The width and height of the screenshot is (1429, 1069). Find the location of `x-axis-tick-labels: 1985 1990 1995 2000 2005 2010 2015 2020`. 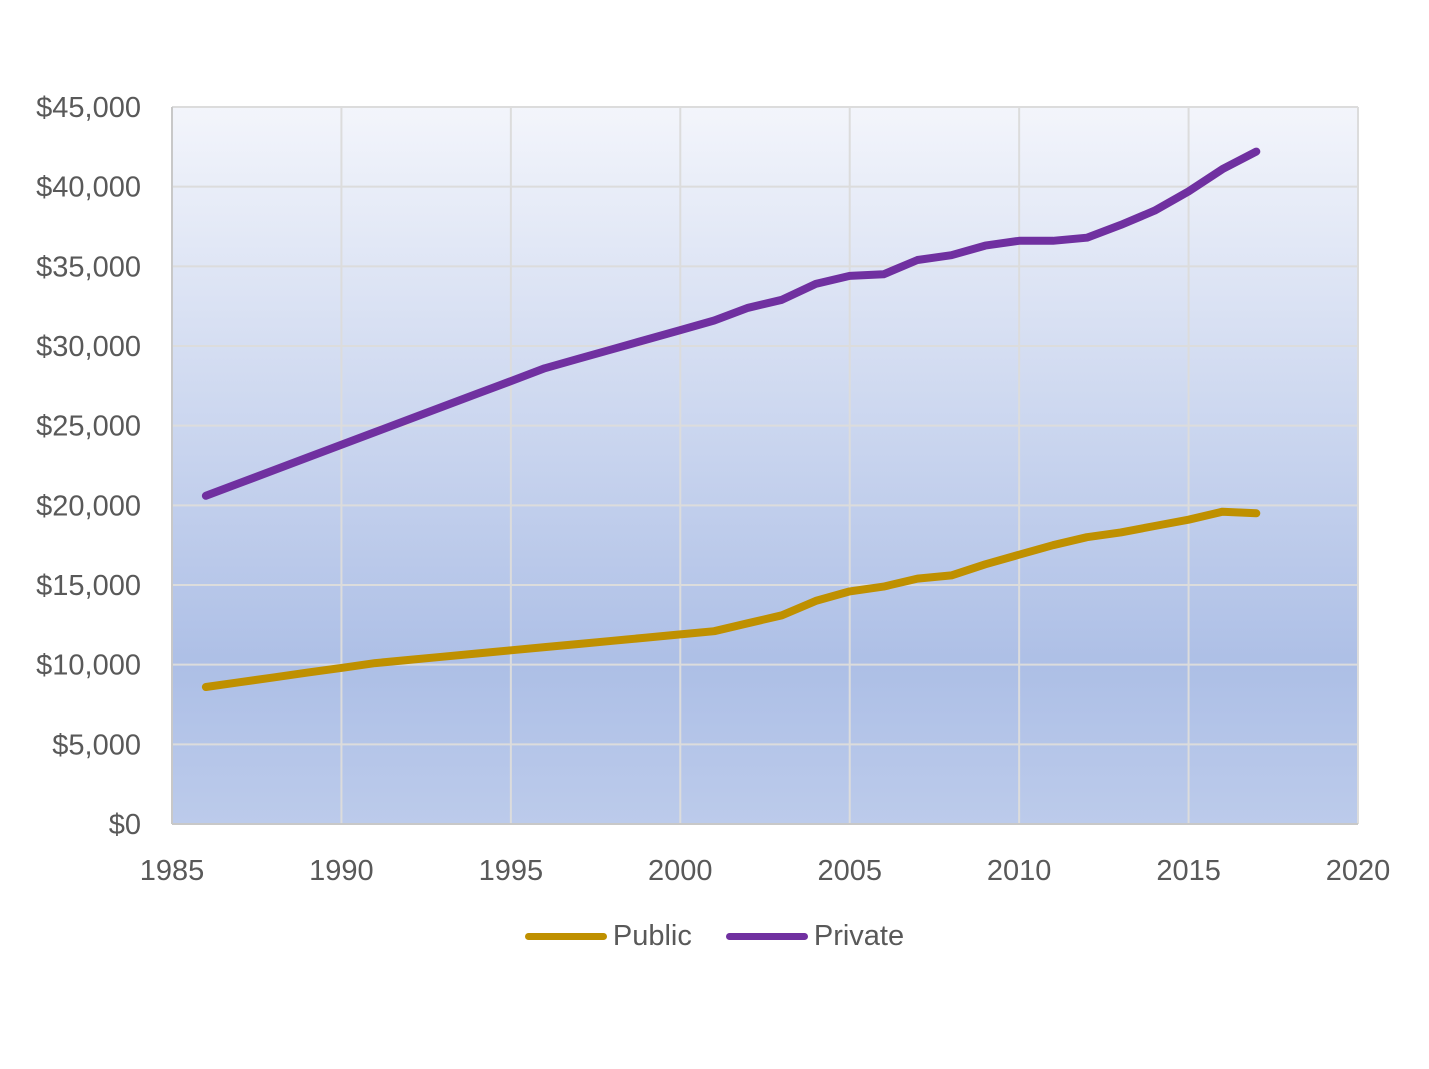

x-axis-tick-labels: 1985 1990 1995 2000 2005 2010 2015 2020 is located at coordinates (765, 871).